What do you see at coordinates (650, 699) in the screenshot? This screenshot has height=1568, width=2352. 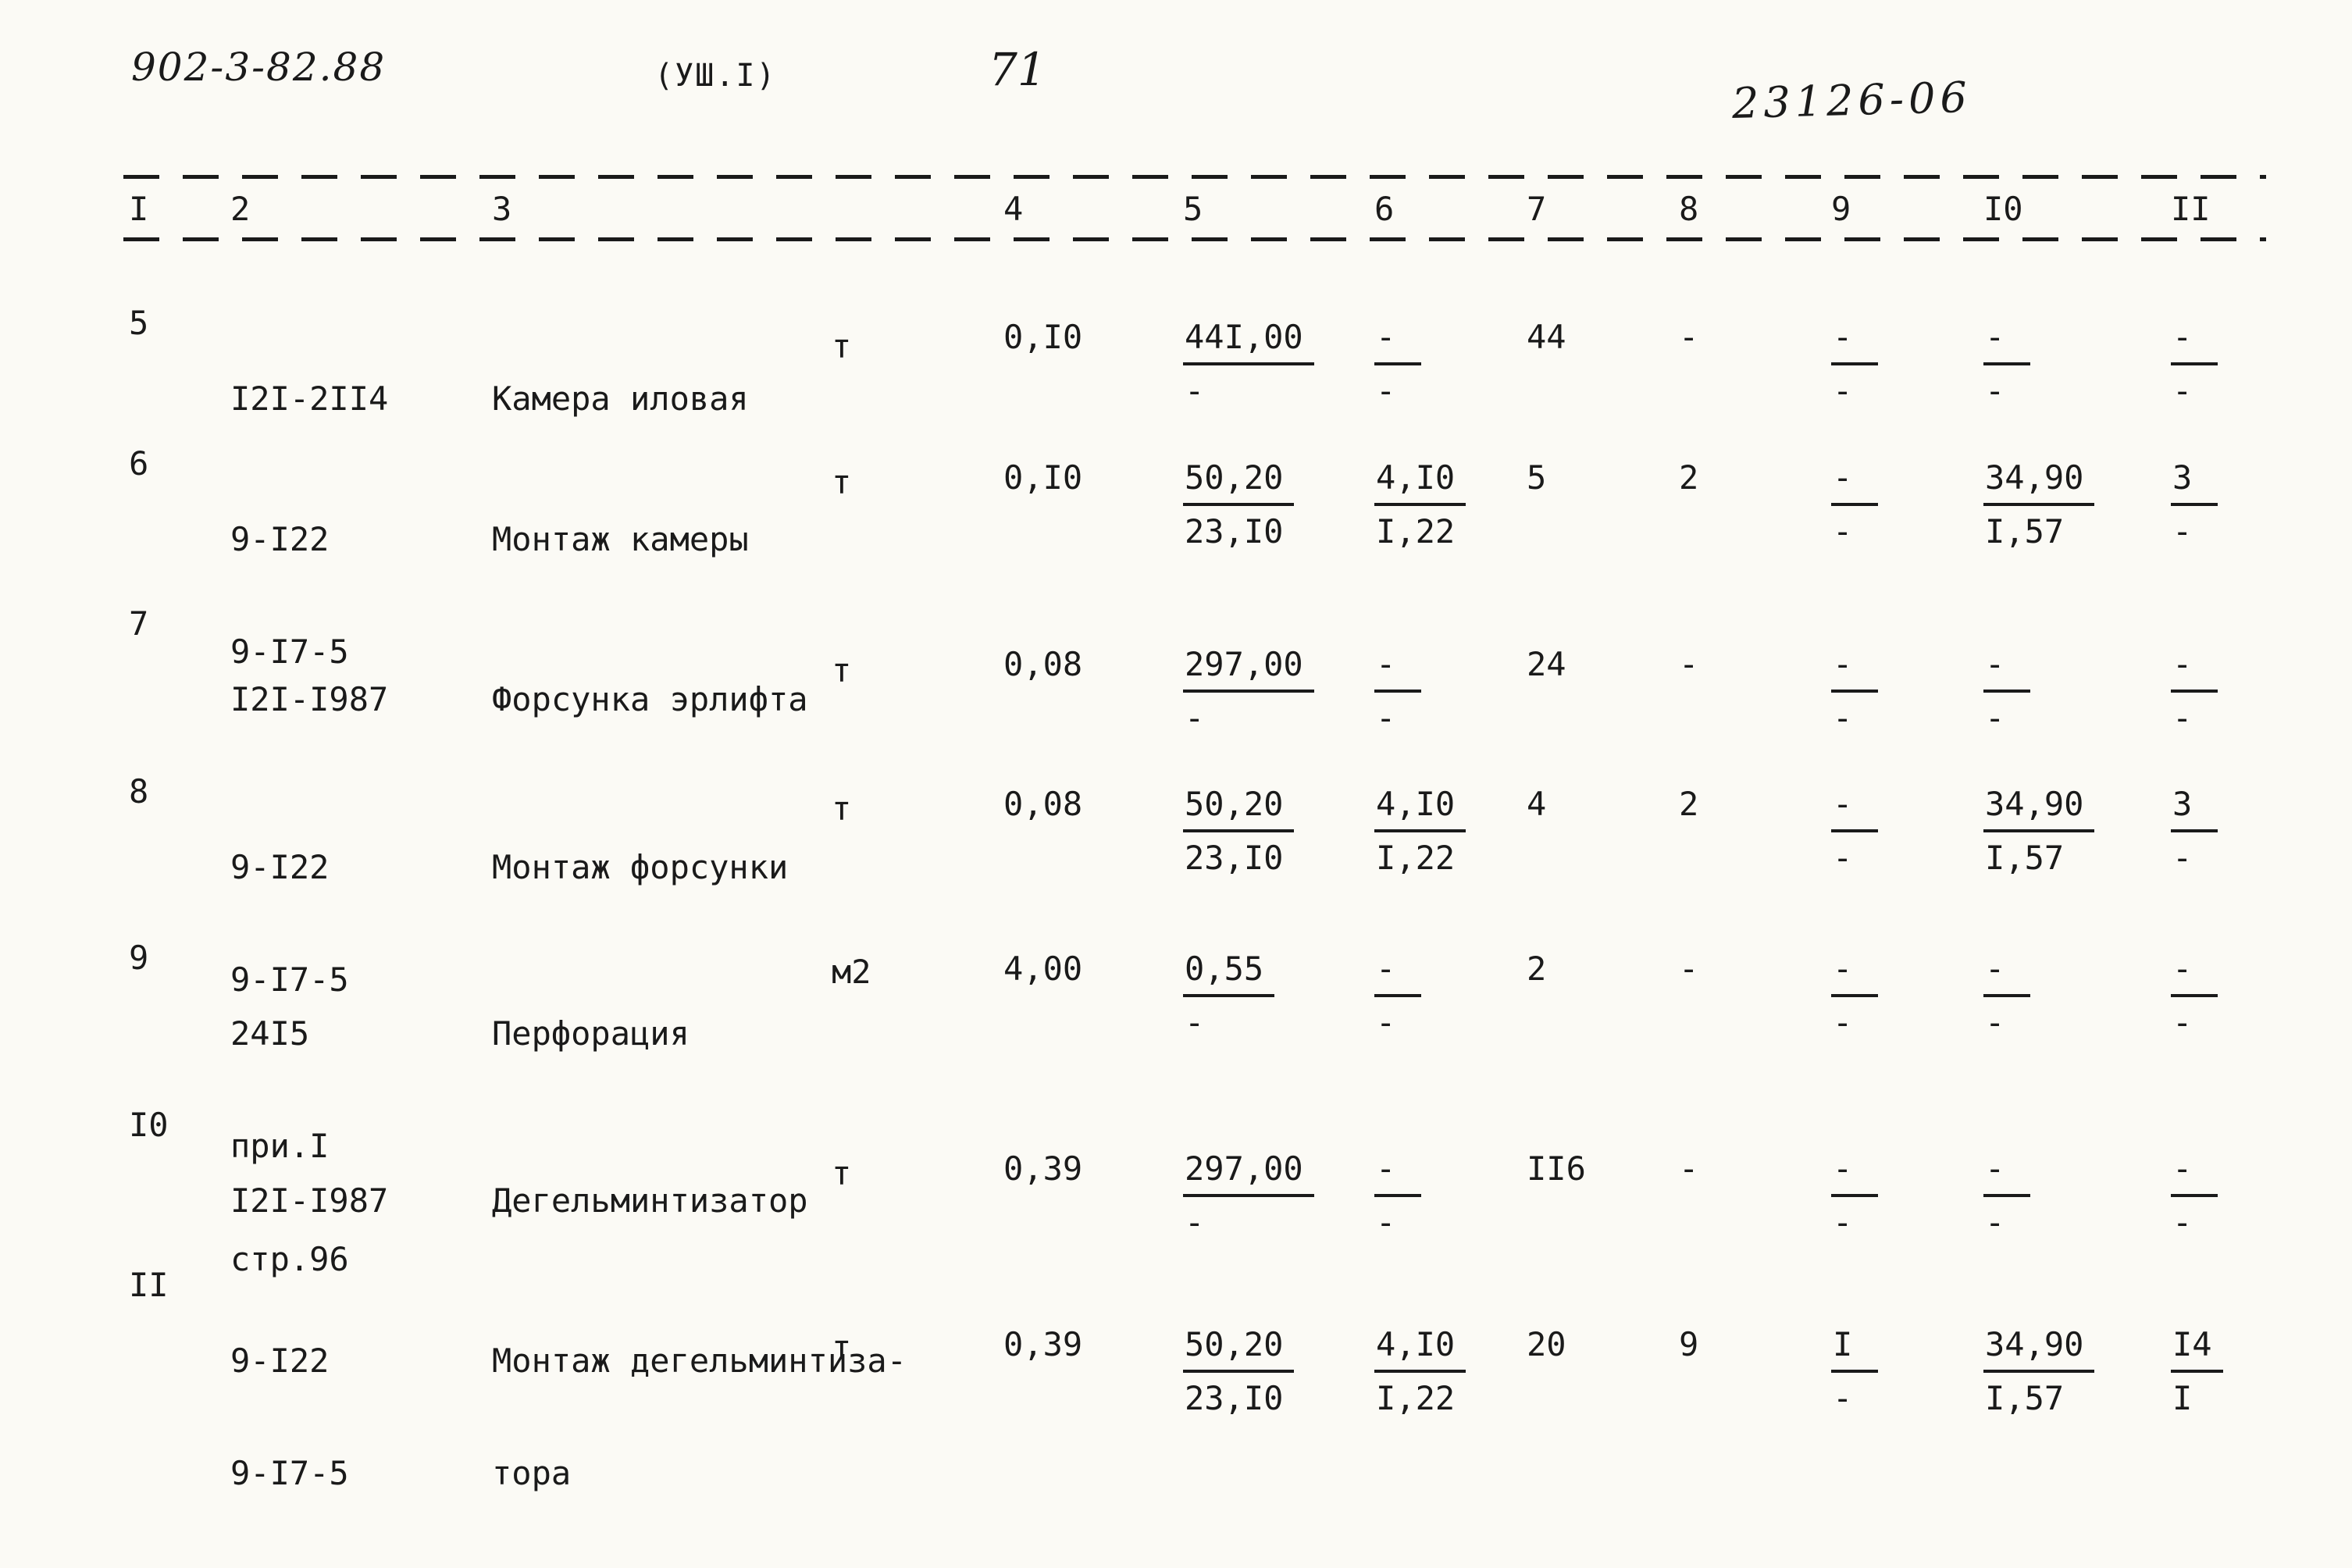 I see `work-name: Форсунка эрлифта` at bounding box center [650, 699].